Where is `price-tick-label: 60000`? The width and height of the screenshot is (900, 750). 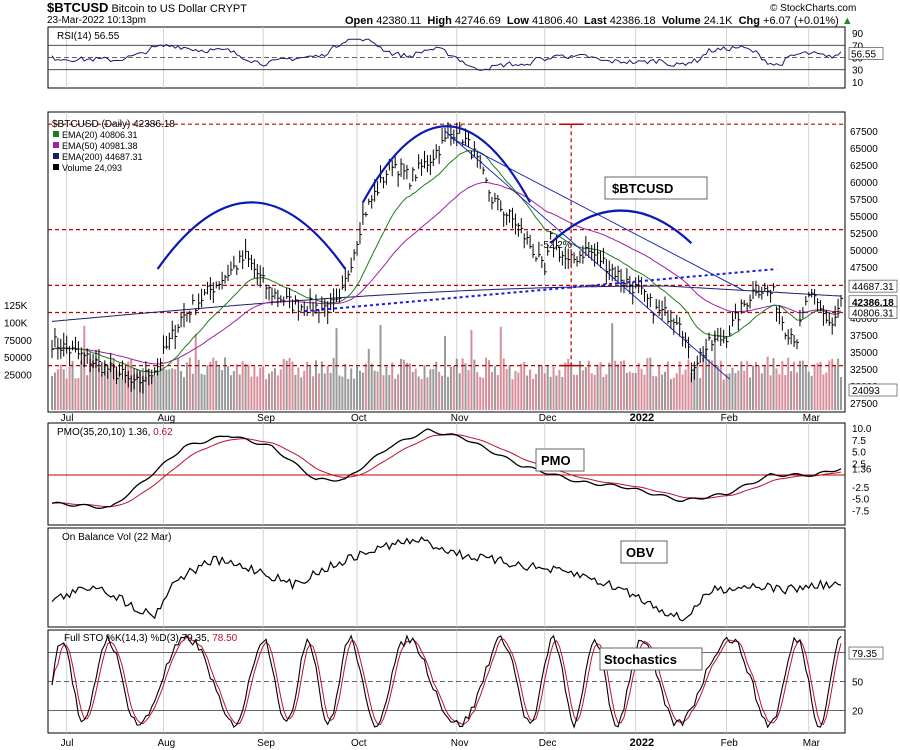 price-tick-label: 60000 is located at coordinates (864, 183).